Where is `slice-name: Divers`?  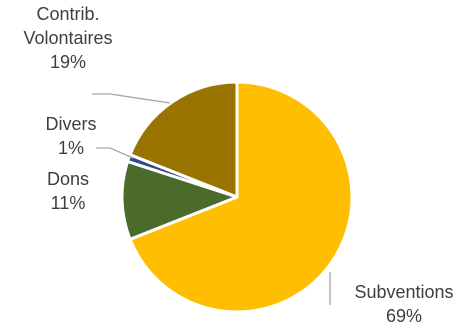 slice-name: Divers is located at coordinates (70, 124).